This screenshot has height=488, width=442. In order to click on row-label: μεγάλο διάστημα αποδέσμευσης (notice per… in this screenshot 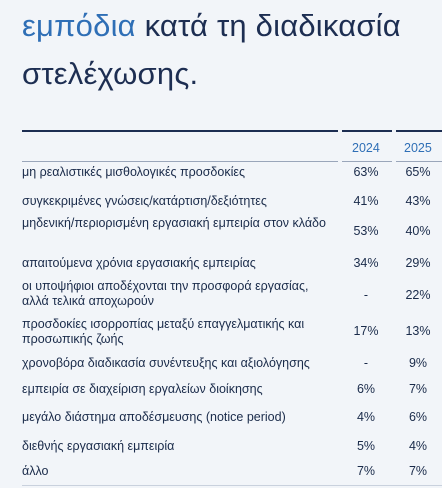, I will do `click(154, 417)`.